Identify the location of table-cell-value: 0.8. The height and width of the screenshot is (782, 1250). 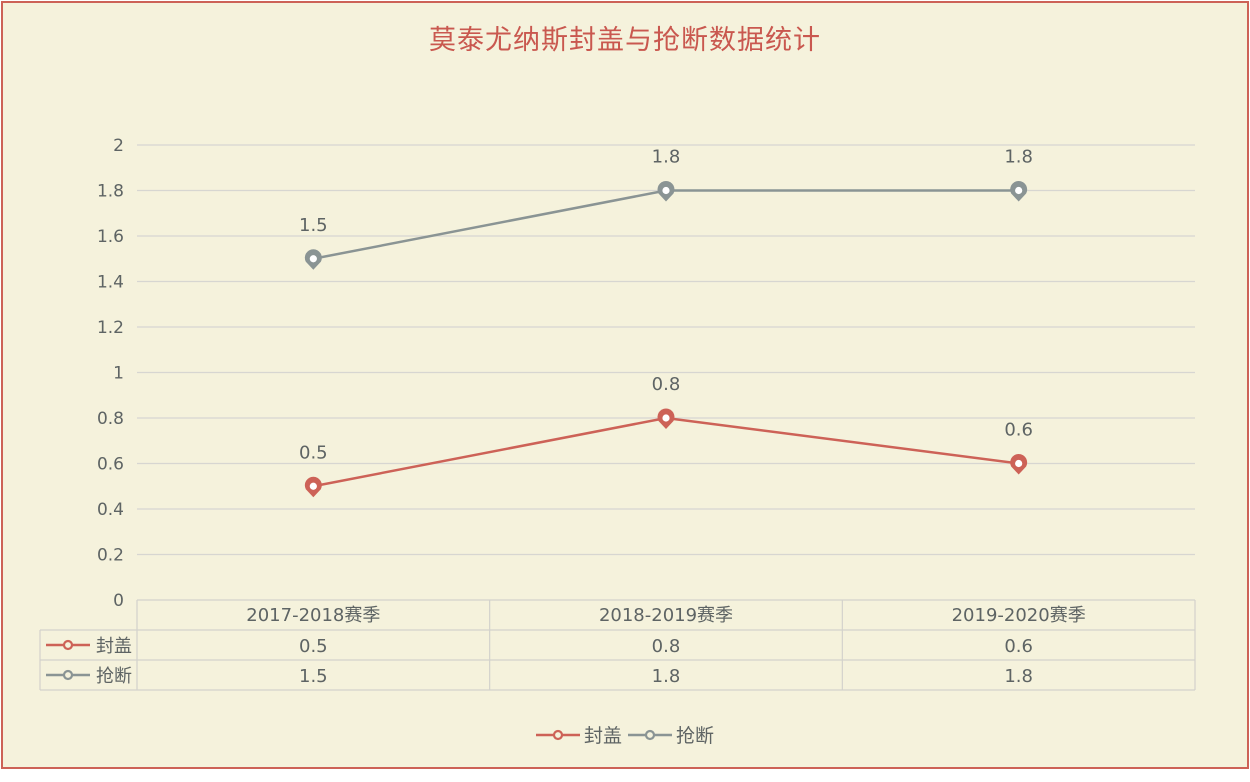
(666, 646).